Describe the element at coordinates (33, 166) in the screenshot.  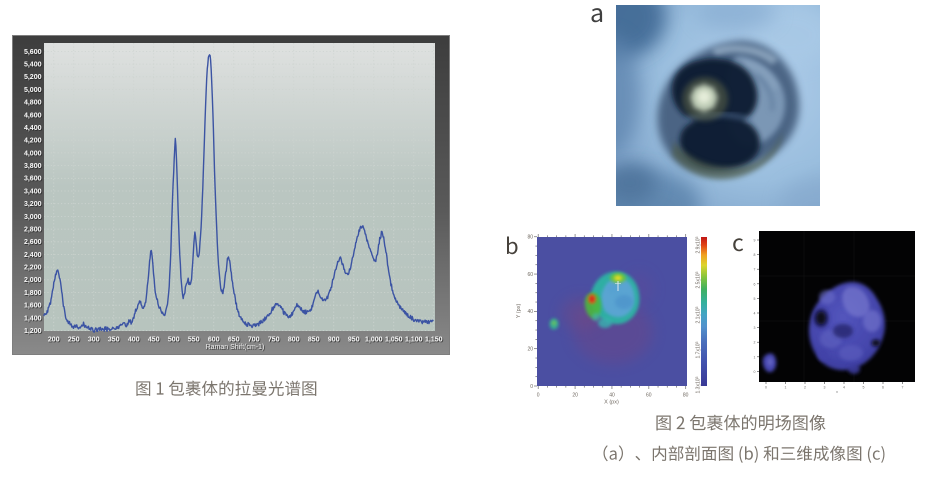
I see `svg-text: 3,800` at that location.